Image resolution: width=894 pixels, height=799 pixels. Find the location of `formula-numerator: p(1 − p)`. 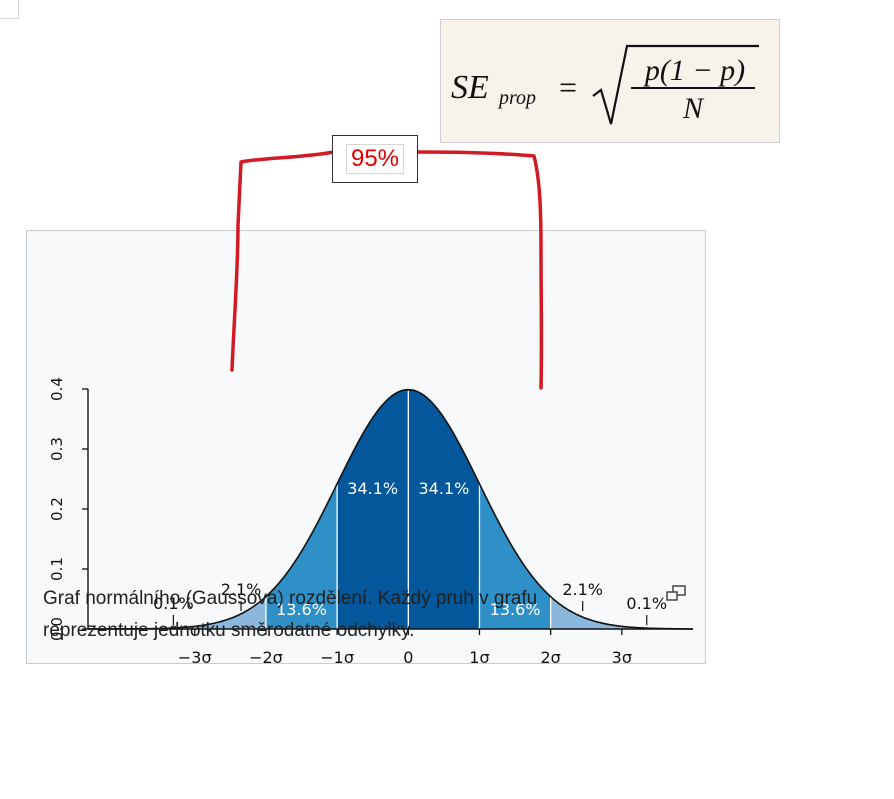

formula-numerator: p(1 − p) is located at coordinates (694, 70).